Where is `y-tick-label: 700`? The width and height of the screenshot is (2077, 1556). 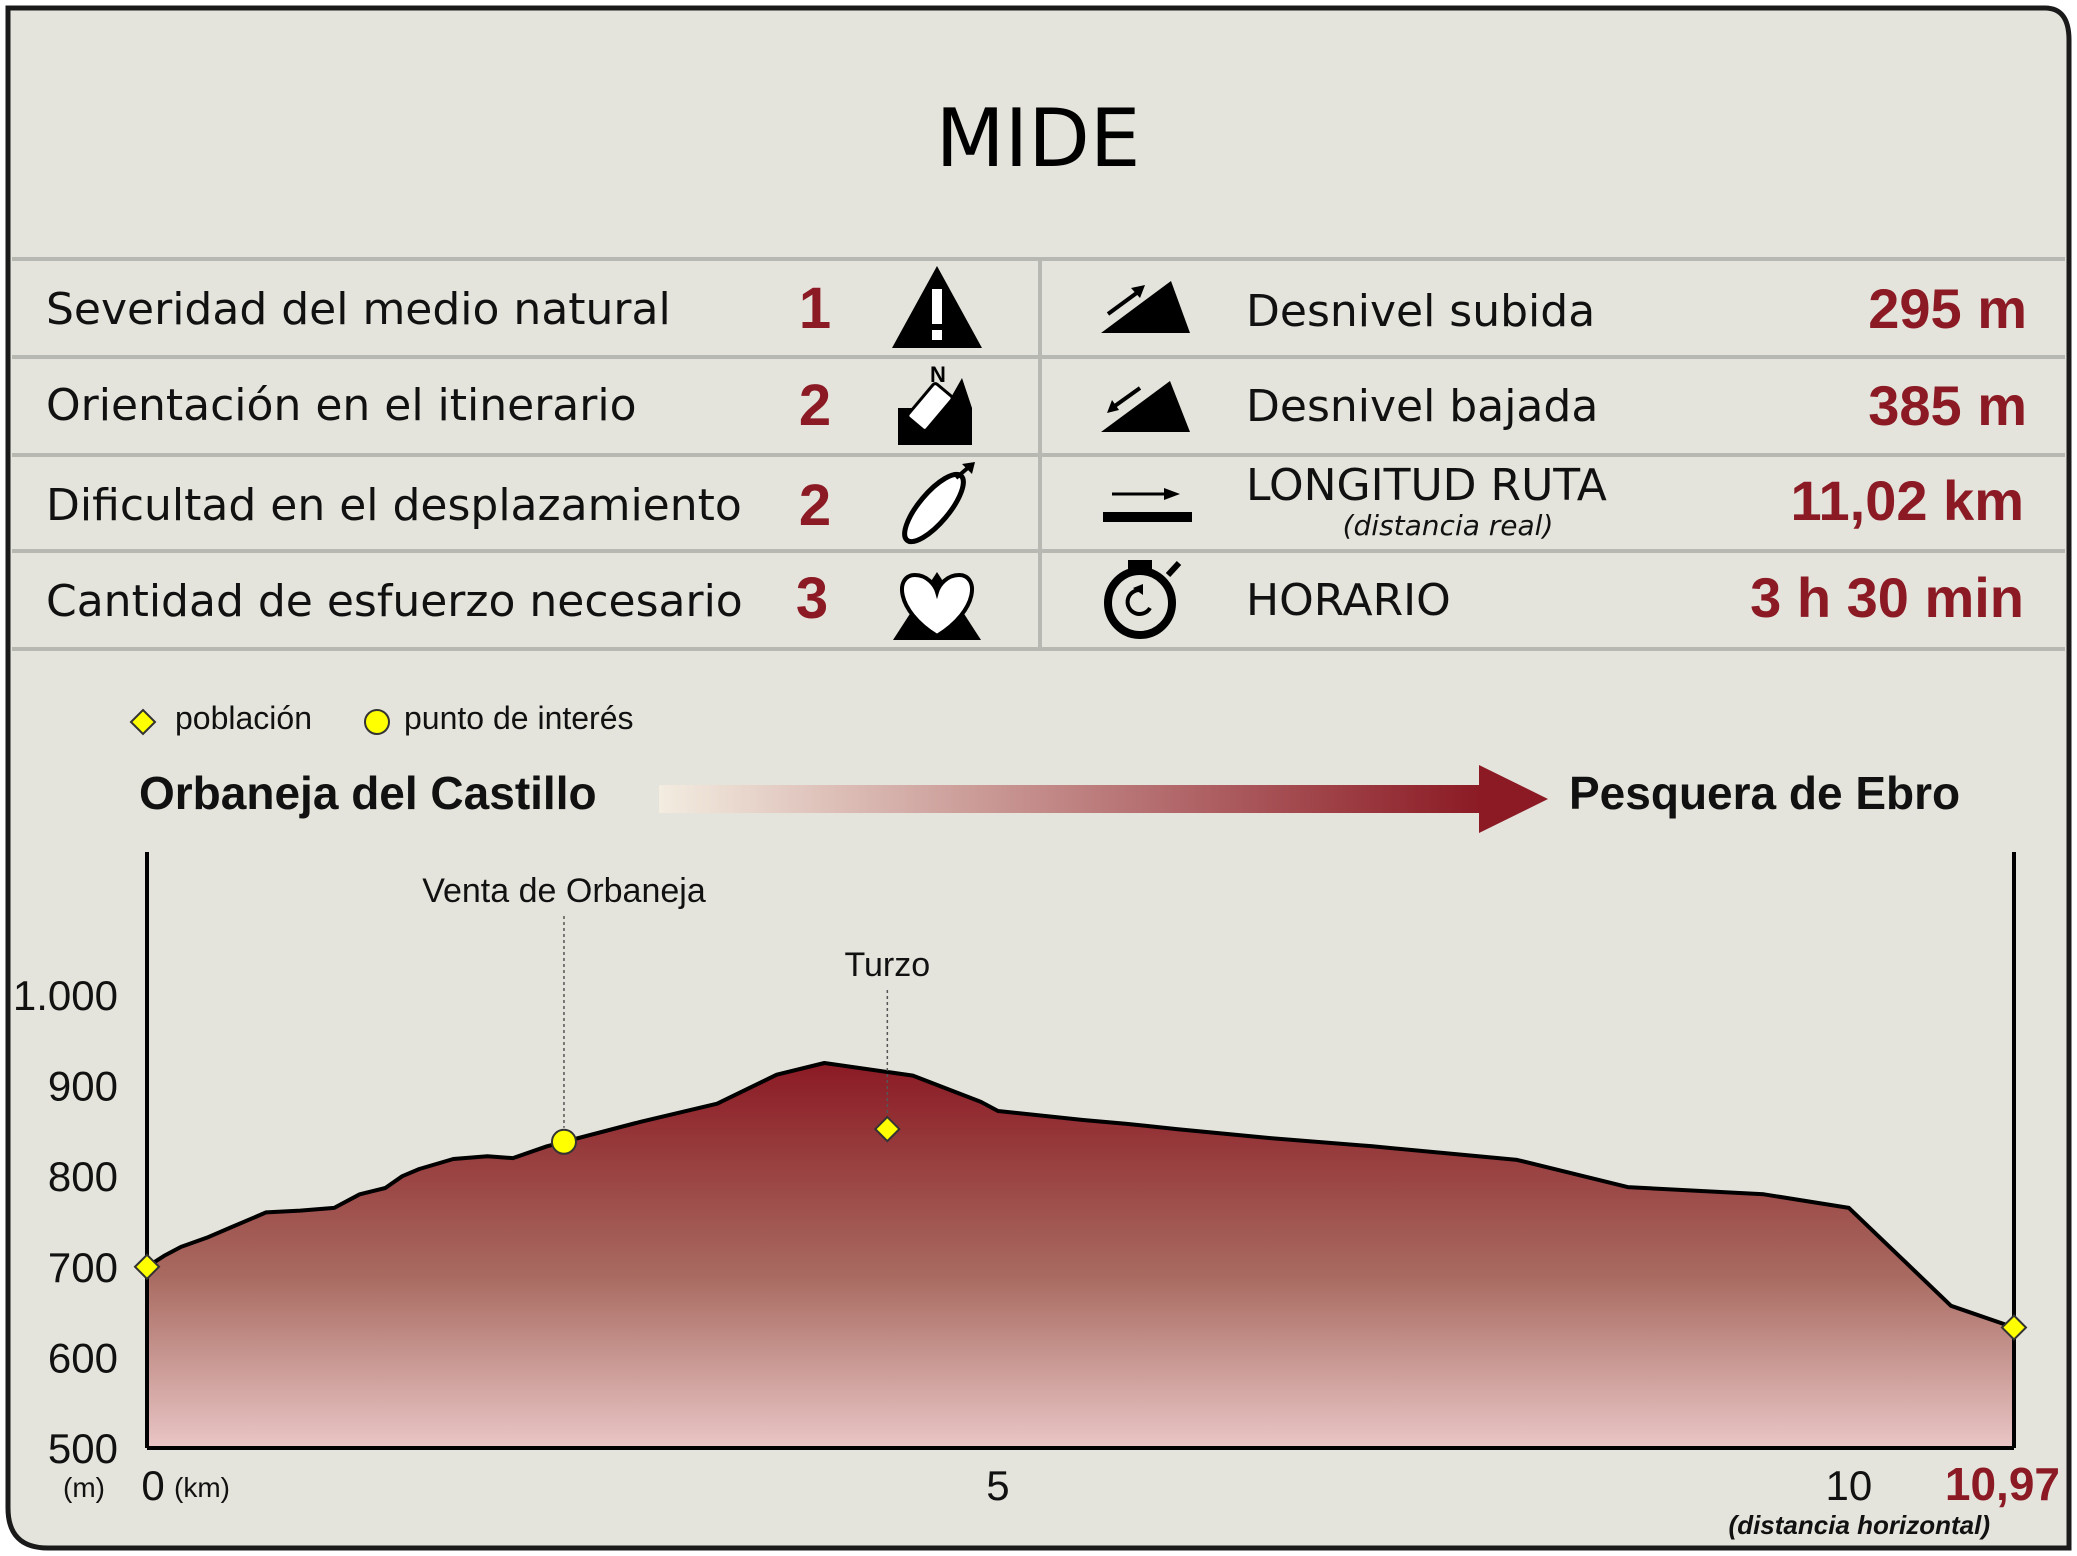
y-tick-label: 700 is located at coordinates (83, 1267).